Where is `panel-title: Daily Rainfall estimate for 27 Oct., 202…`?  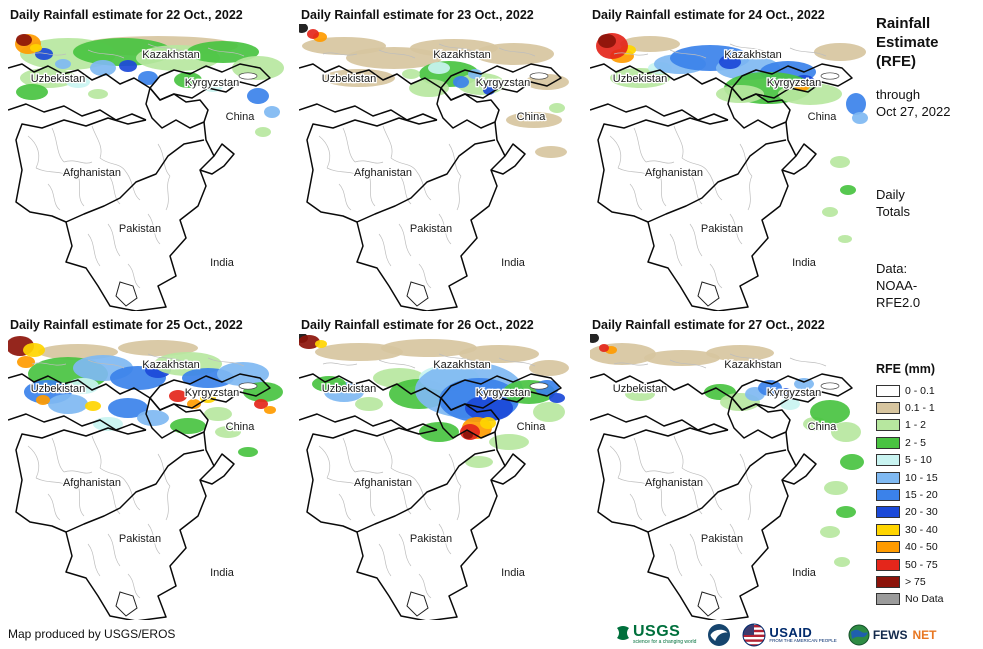 panel-title: Daily Rainfall estimate for 27 Oct., 202… is located at coordinates (708, 325).